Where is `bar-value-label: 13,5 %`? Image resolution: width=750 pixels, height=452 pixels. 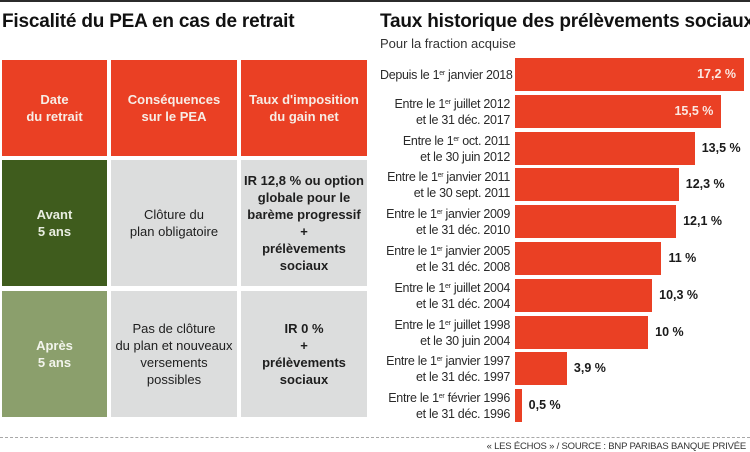
bar-value-label: 13,5 % is located at coordinates (721, 147).